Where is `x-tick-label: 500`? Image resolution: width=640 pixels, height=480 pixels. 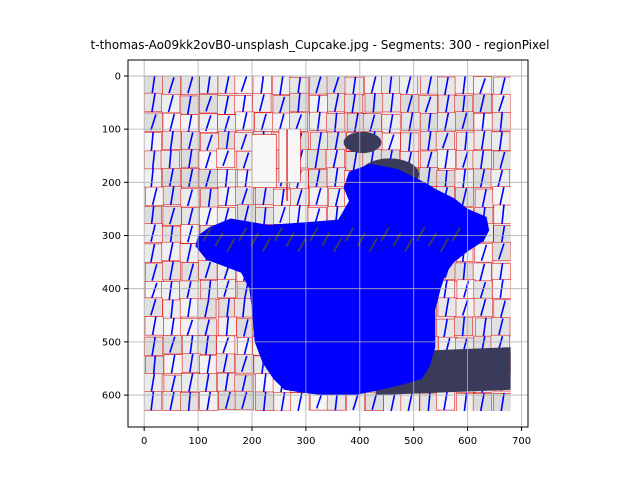 x-tick-label: 500 is located at coordinates (413, 441).